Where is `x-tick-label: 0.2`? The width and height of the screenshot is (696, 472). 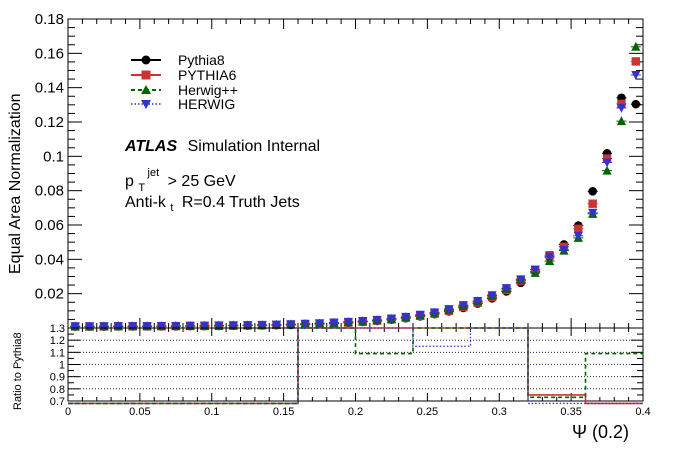
x-tick-label: 0.2 is located at coordinates (355, 412).